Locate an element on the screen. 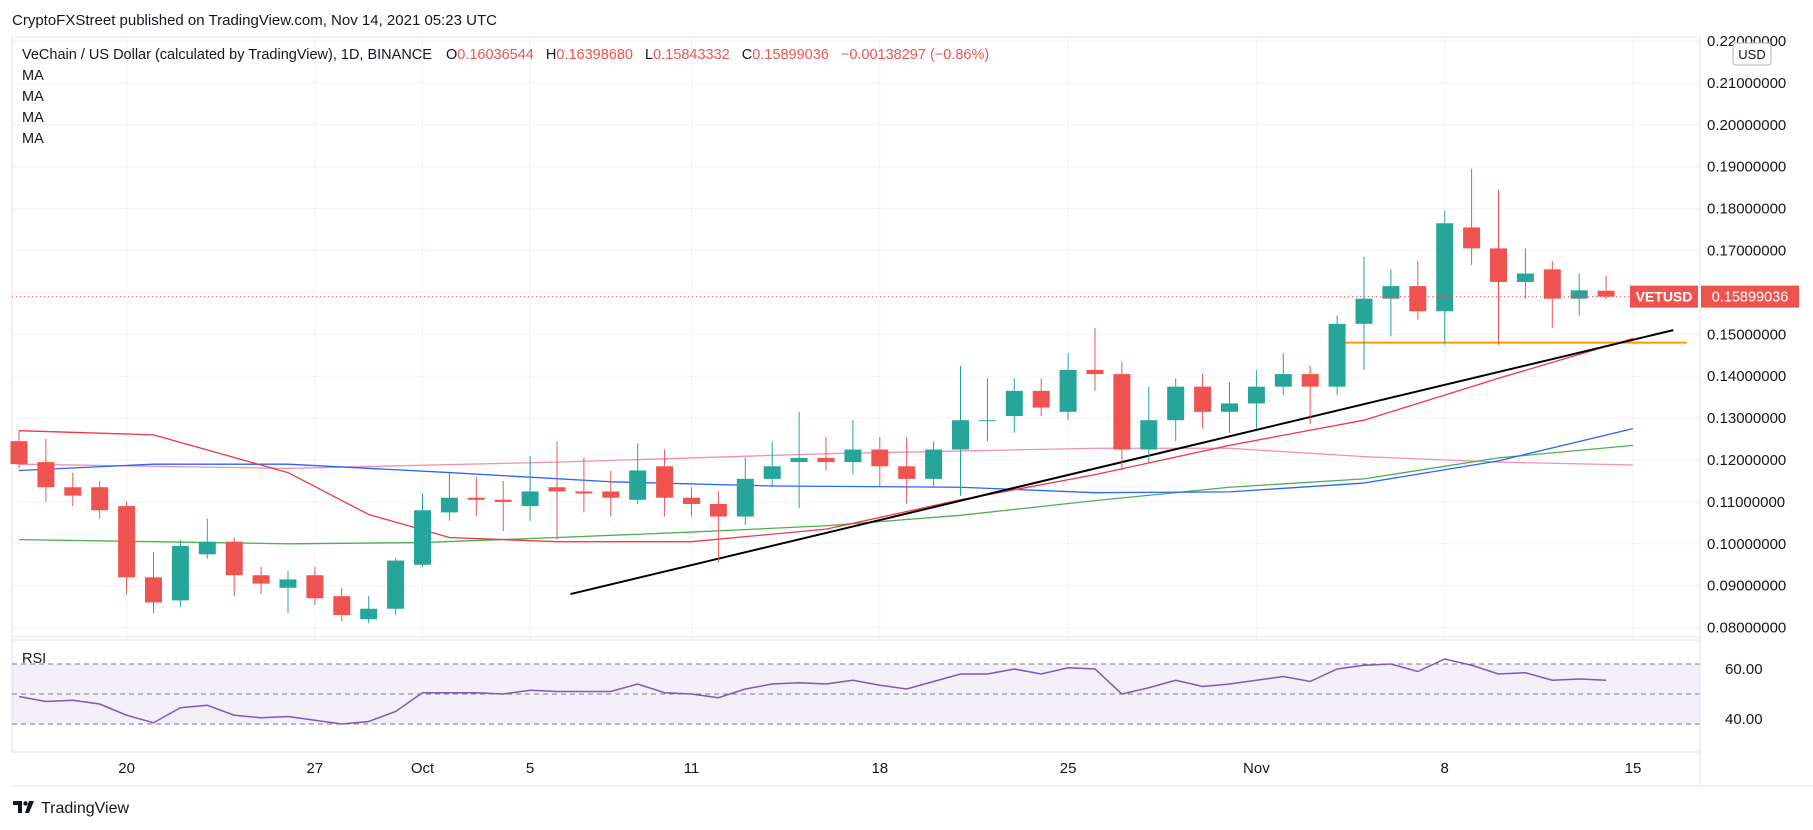  rsi-pane: RSI is located at coordinates (856, 696).